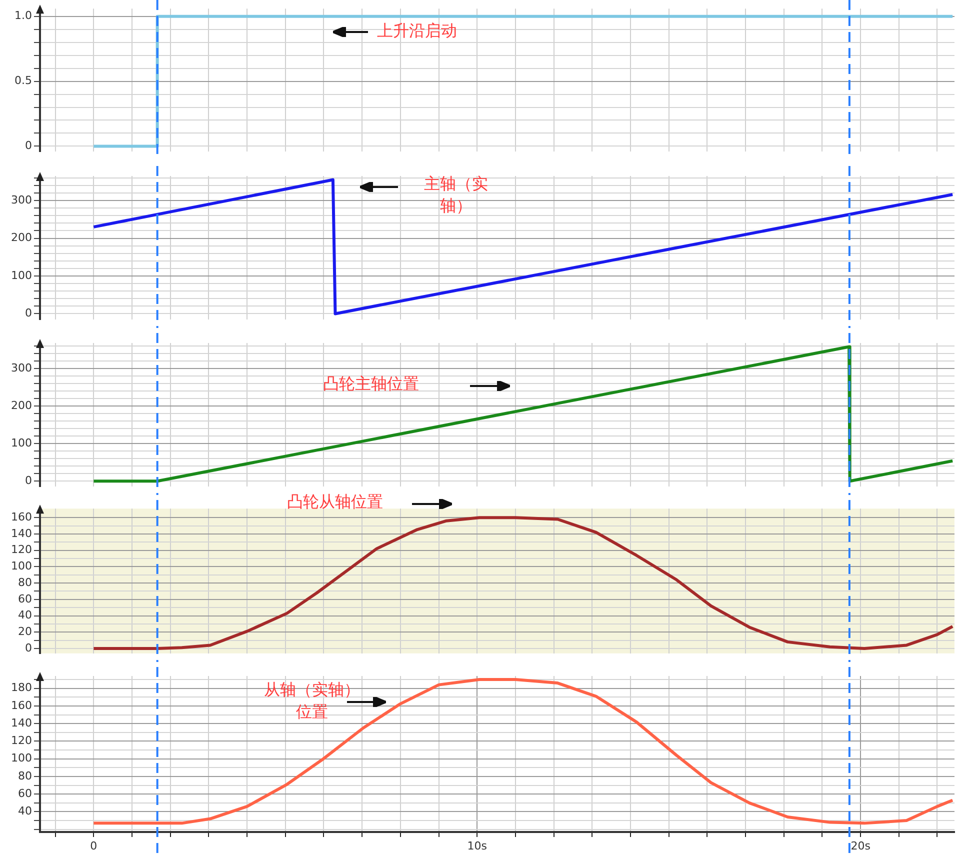  Describe the element at coordinates (860, 845) in the screenshot. I see `x-tick-label: 20s` at that location.